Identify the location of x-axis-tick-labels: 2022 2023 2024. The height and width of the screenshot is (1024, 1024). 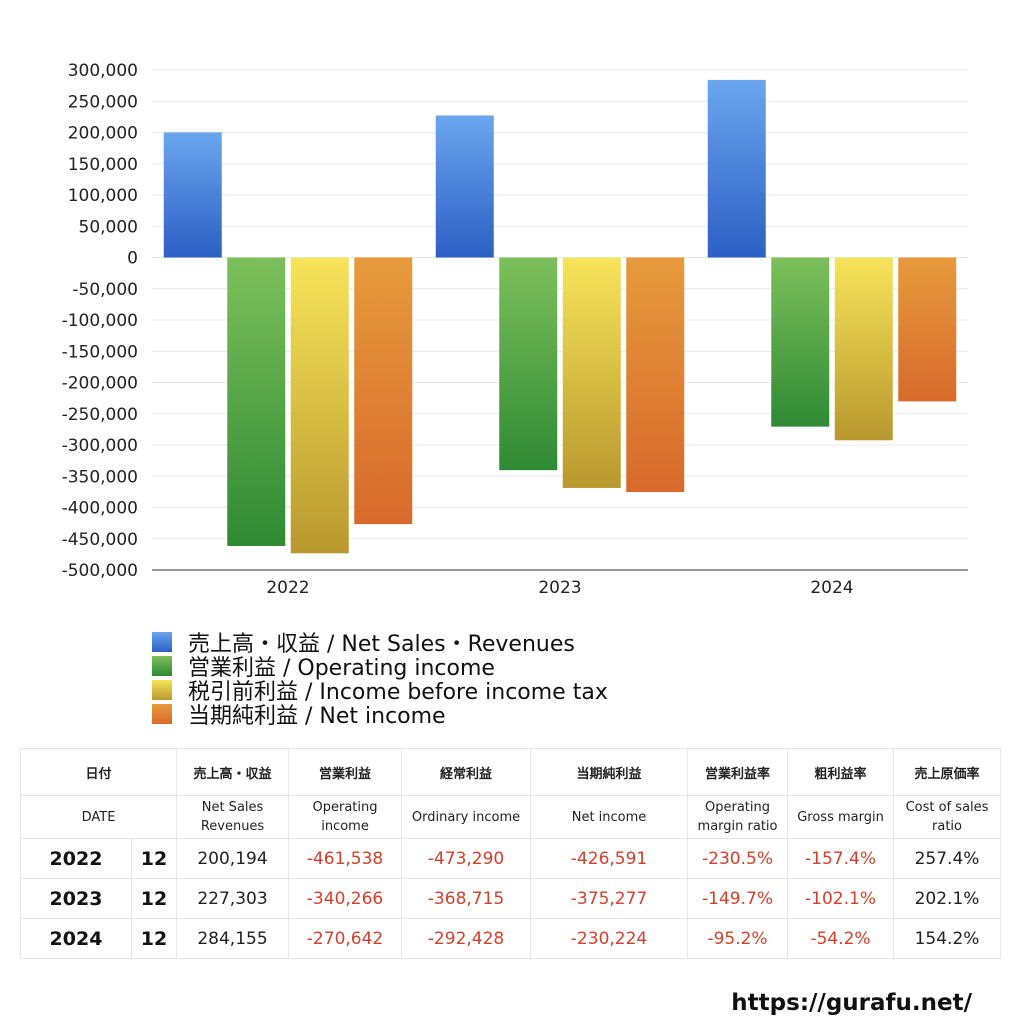
(559, 588).